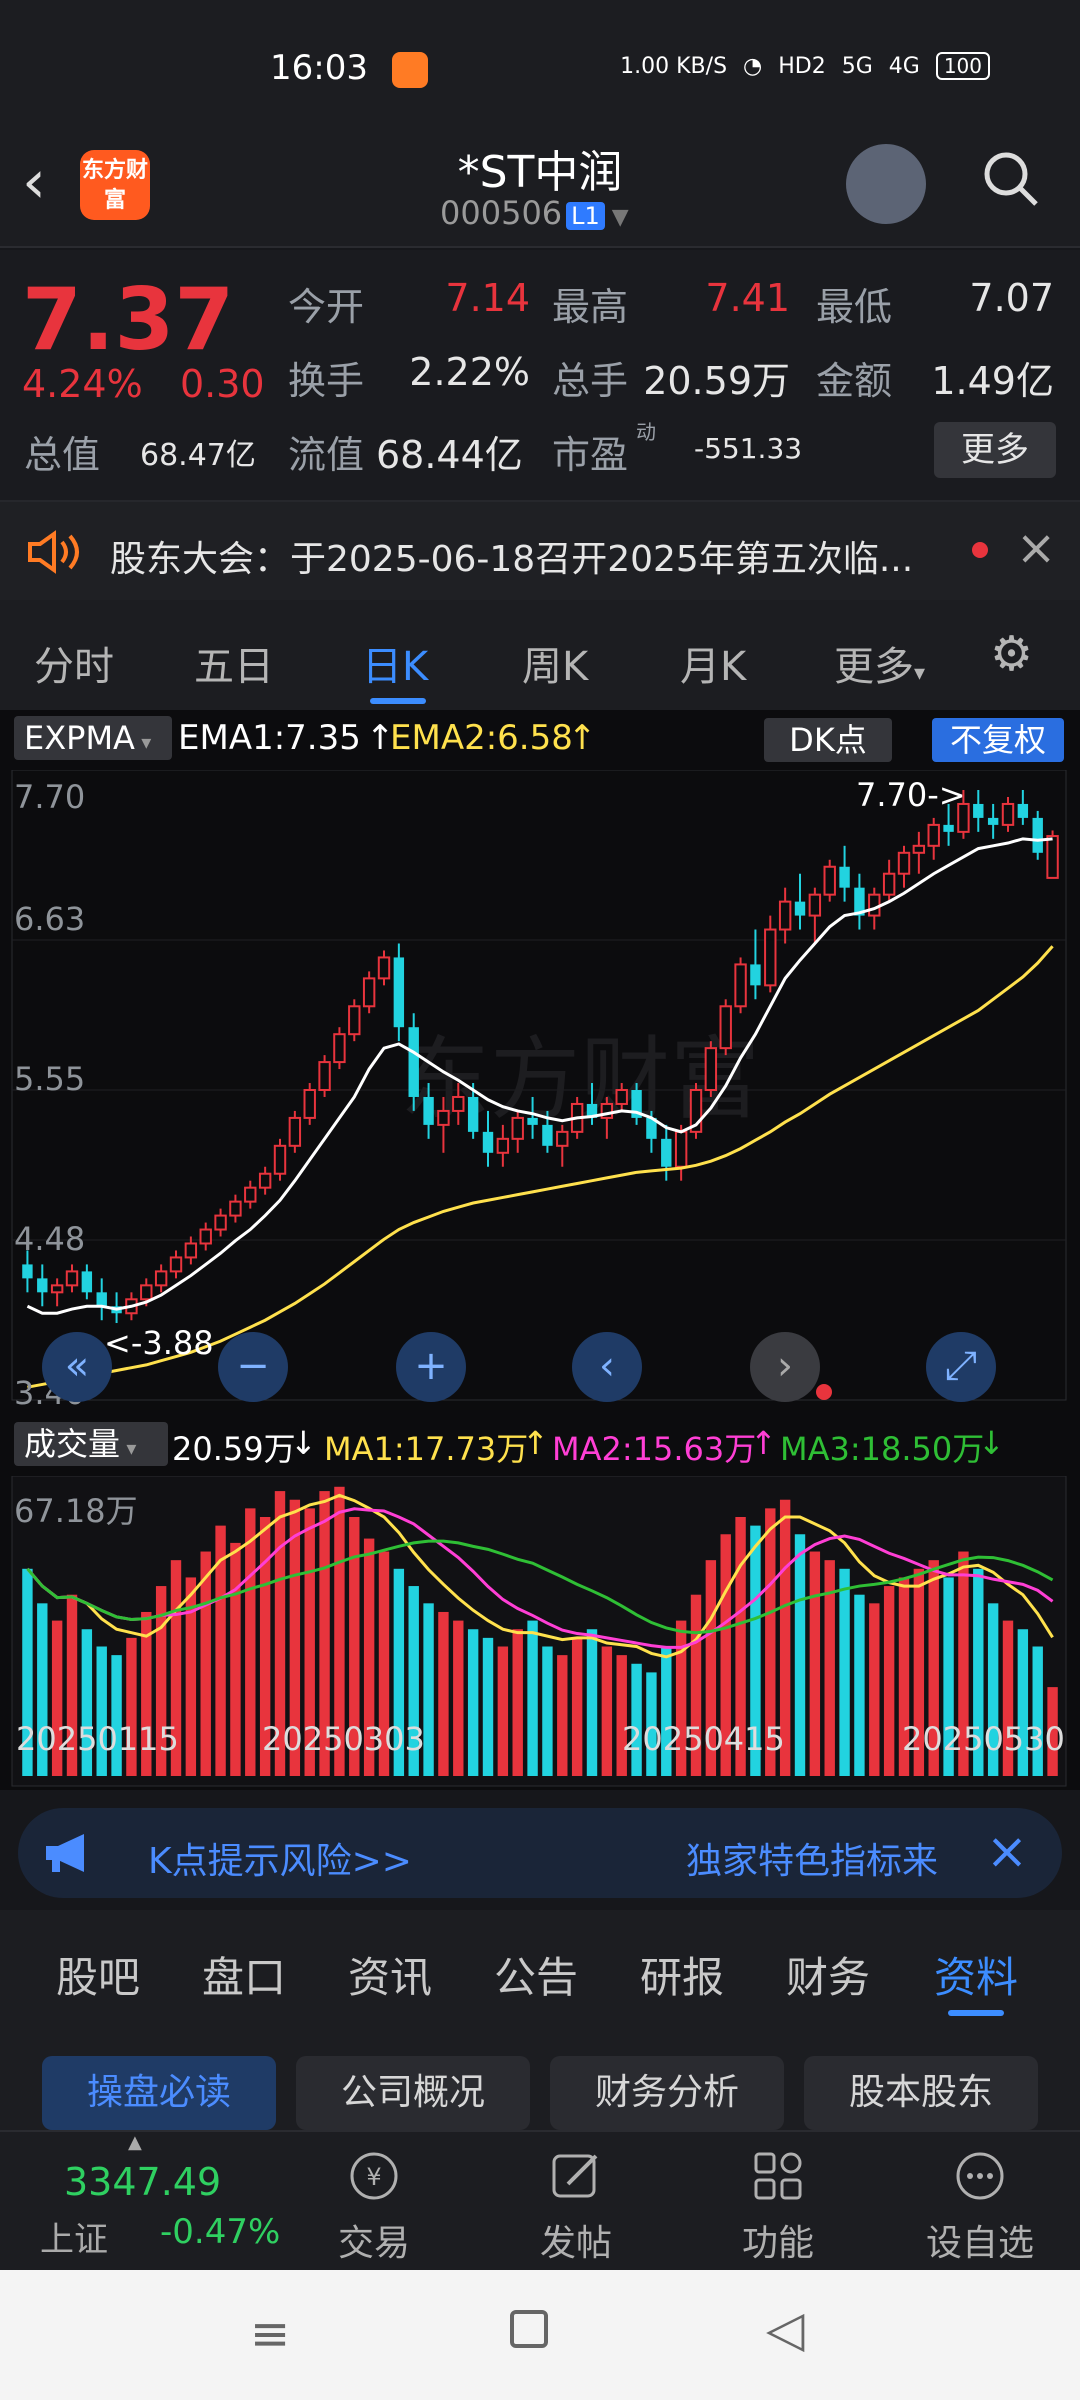 This screenshot has height=2400, width=1080. What do you see at coordinates (998, 740) in the screenshot?
I see `adjust-mode-button: 不复权` at bounding box center [998, 740].